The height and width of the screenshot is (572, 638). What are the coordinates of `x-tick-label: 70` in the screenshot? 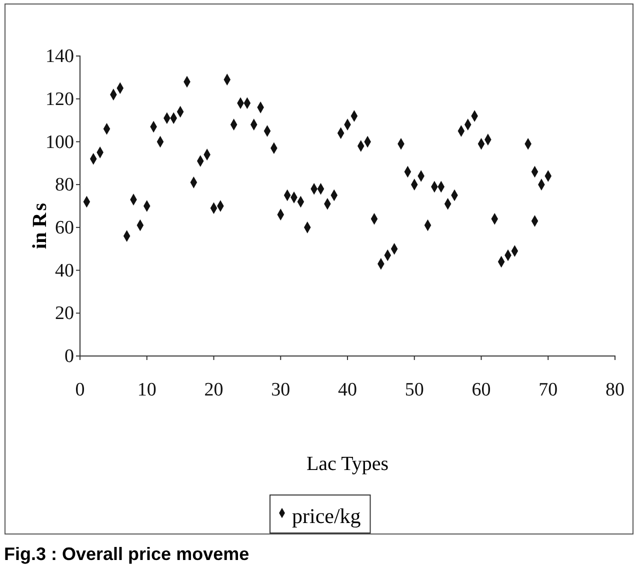 It's located at (548, 389).